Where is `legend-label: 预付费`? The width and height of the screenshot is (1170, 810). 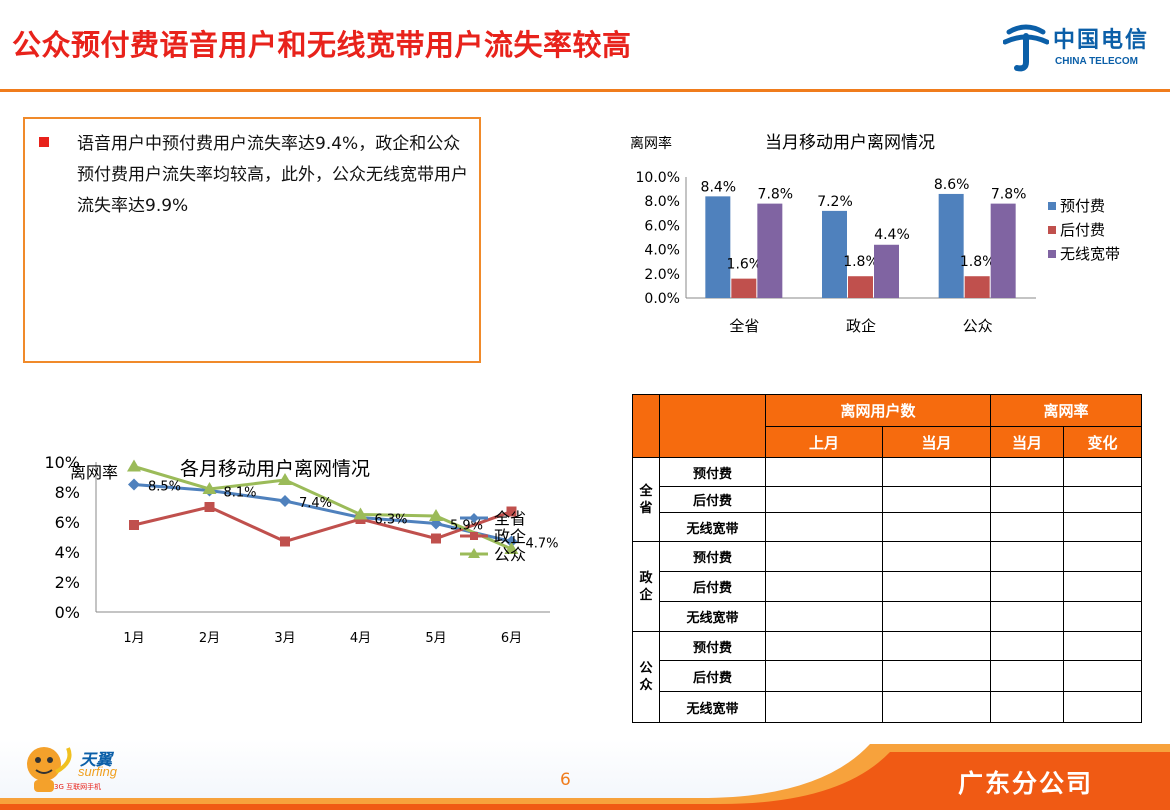
legend-label: 预付费 is located at coordinates (1082, 206).